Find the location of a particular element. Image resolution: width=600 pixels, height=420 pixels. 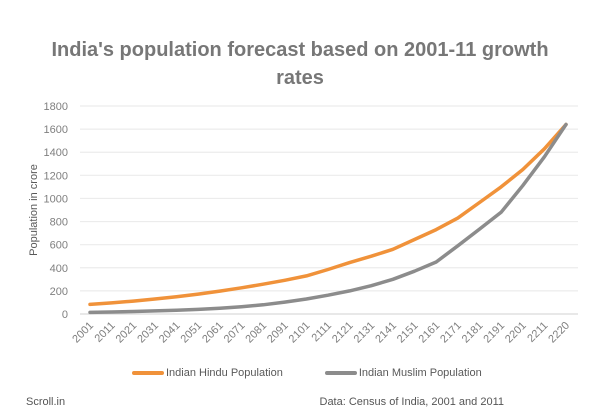

x-tick-label: 2161 is located at coordinates (430, 333).